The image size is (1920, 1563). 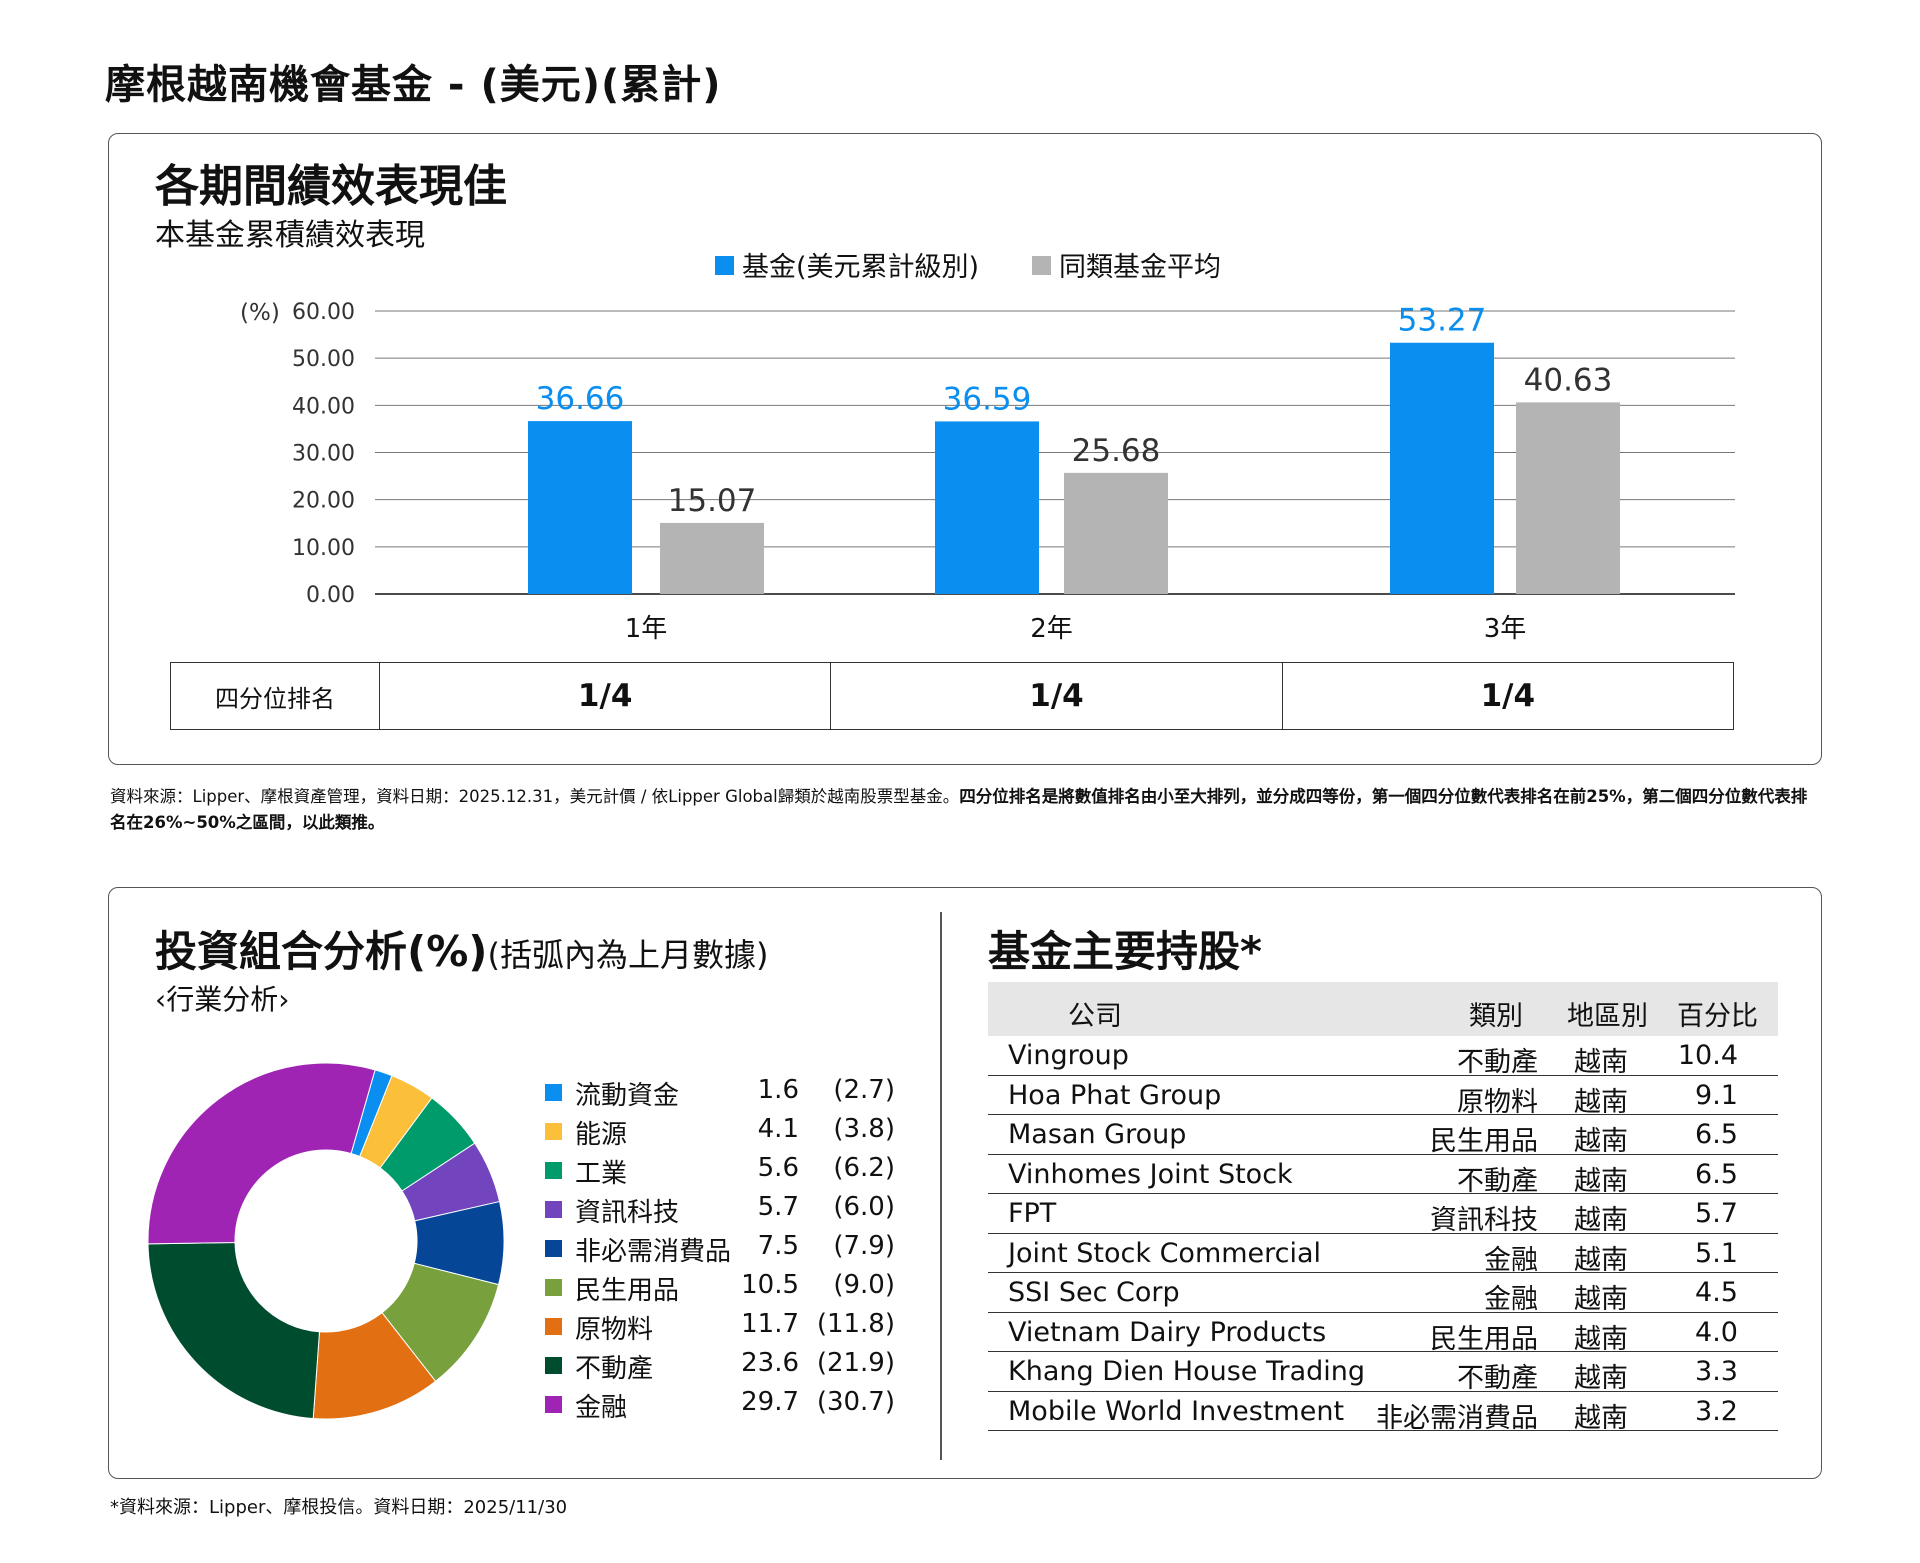 What do you see at coordinates (601, 1174) in the screenshot?
I see `sector-name: 工業` at bounding box center [601, 1174].